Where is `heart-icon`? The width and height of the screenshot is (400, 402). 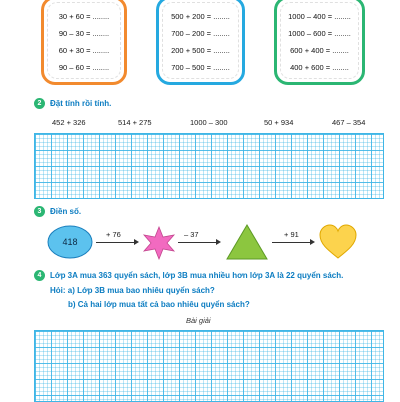
heart-icon is located at coordinates (338, 242).